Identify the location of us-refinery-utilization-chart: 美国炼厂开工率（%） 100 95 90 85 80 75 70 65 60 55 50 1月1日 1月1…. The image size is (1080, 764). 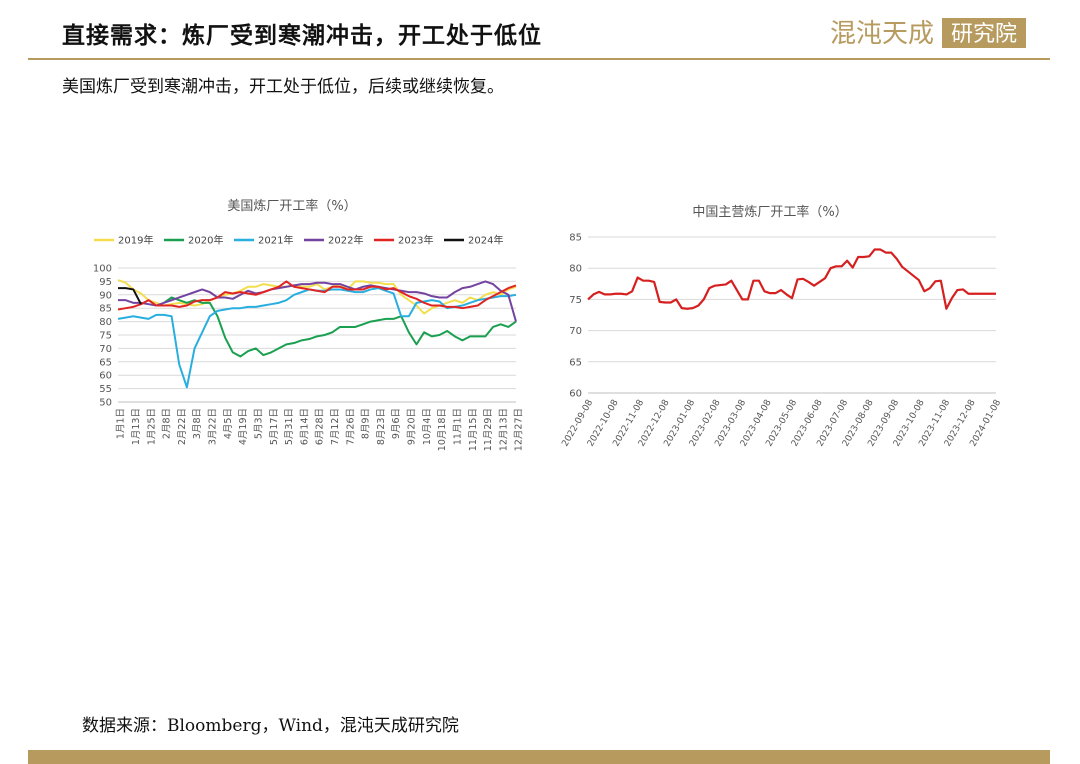
(308, 324).